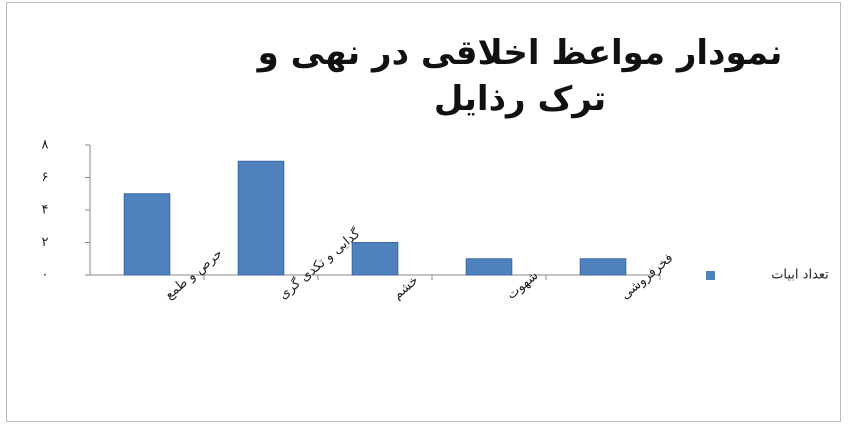 The width and height of the screenshot is (849, 428). I want to click on y-tick-label: ۸, so click(45, 145).